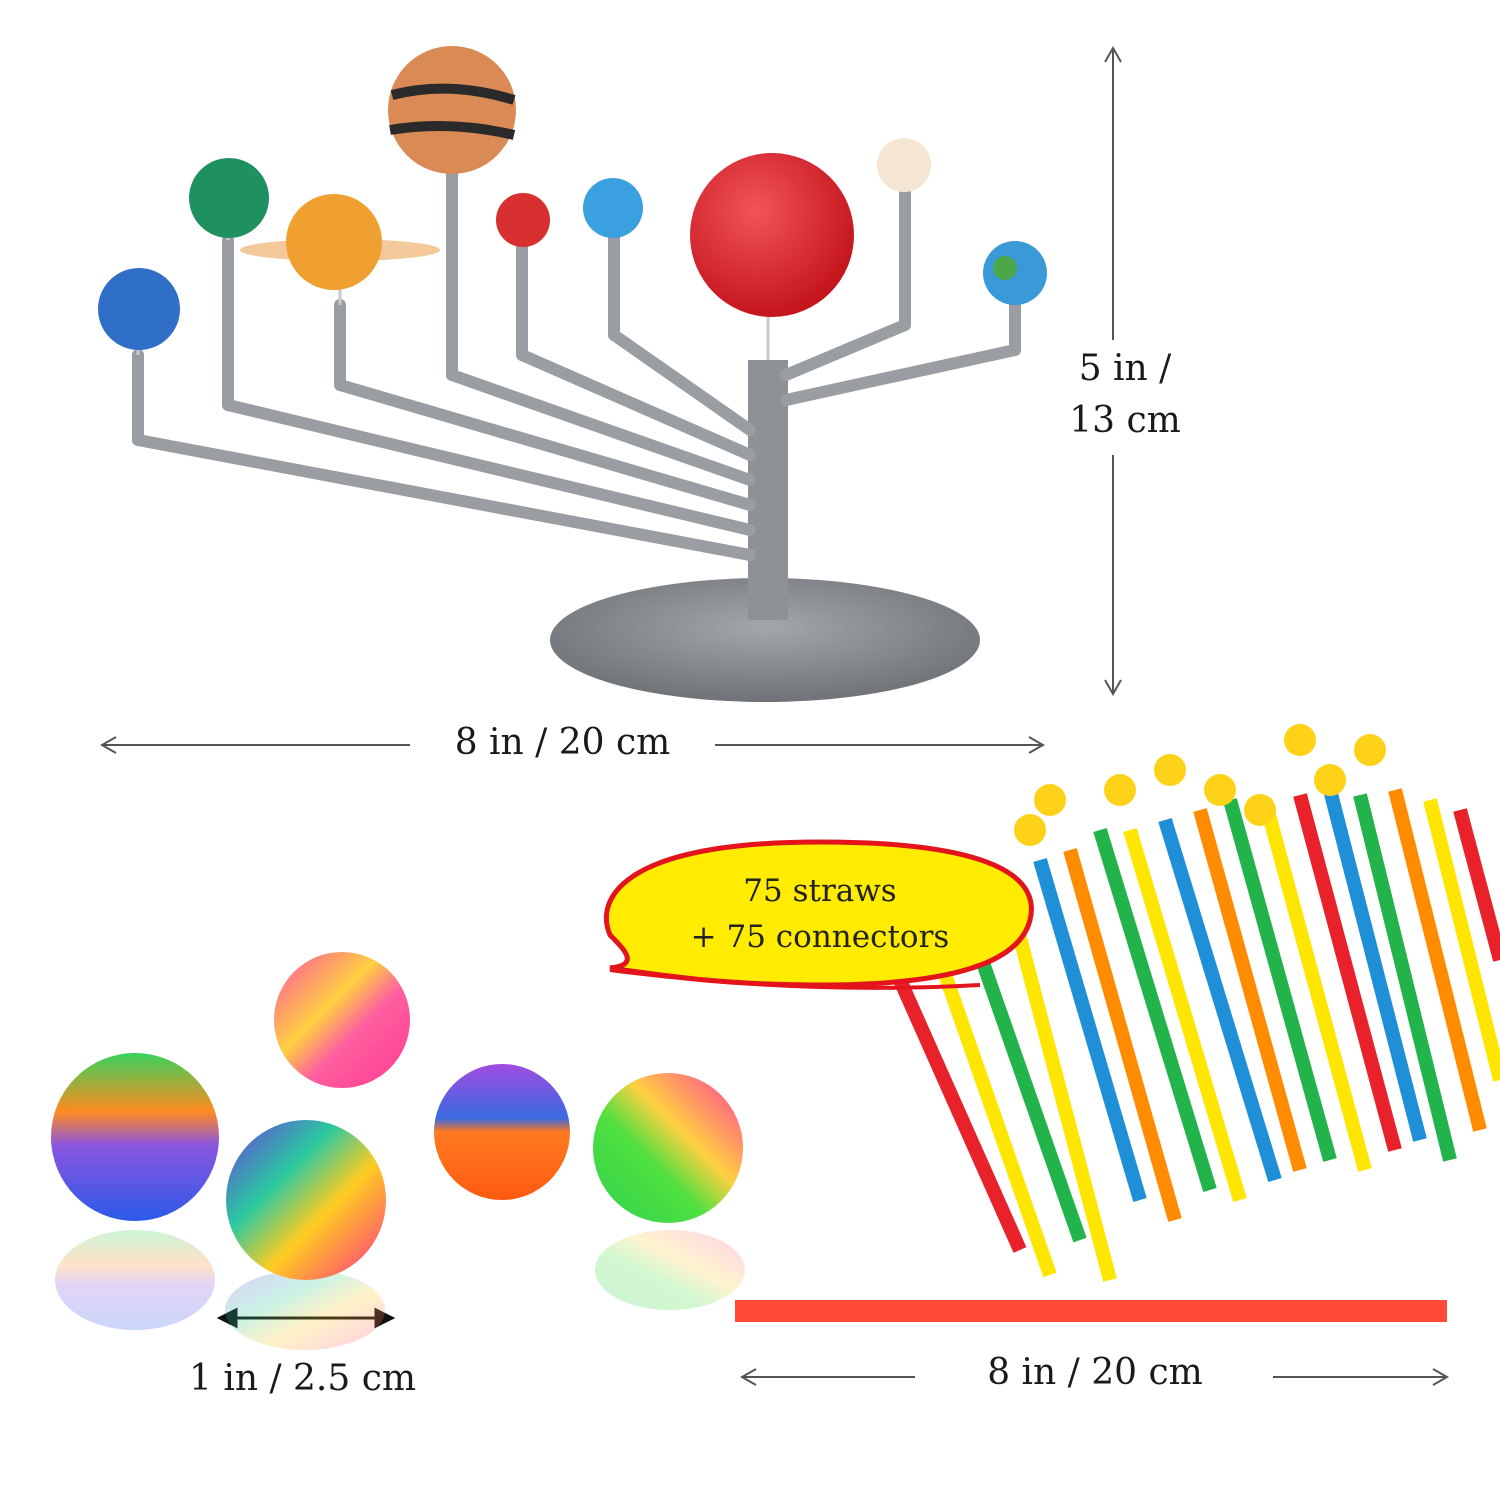  I want to click on planet-jupiter, so click(452, 110).